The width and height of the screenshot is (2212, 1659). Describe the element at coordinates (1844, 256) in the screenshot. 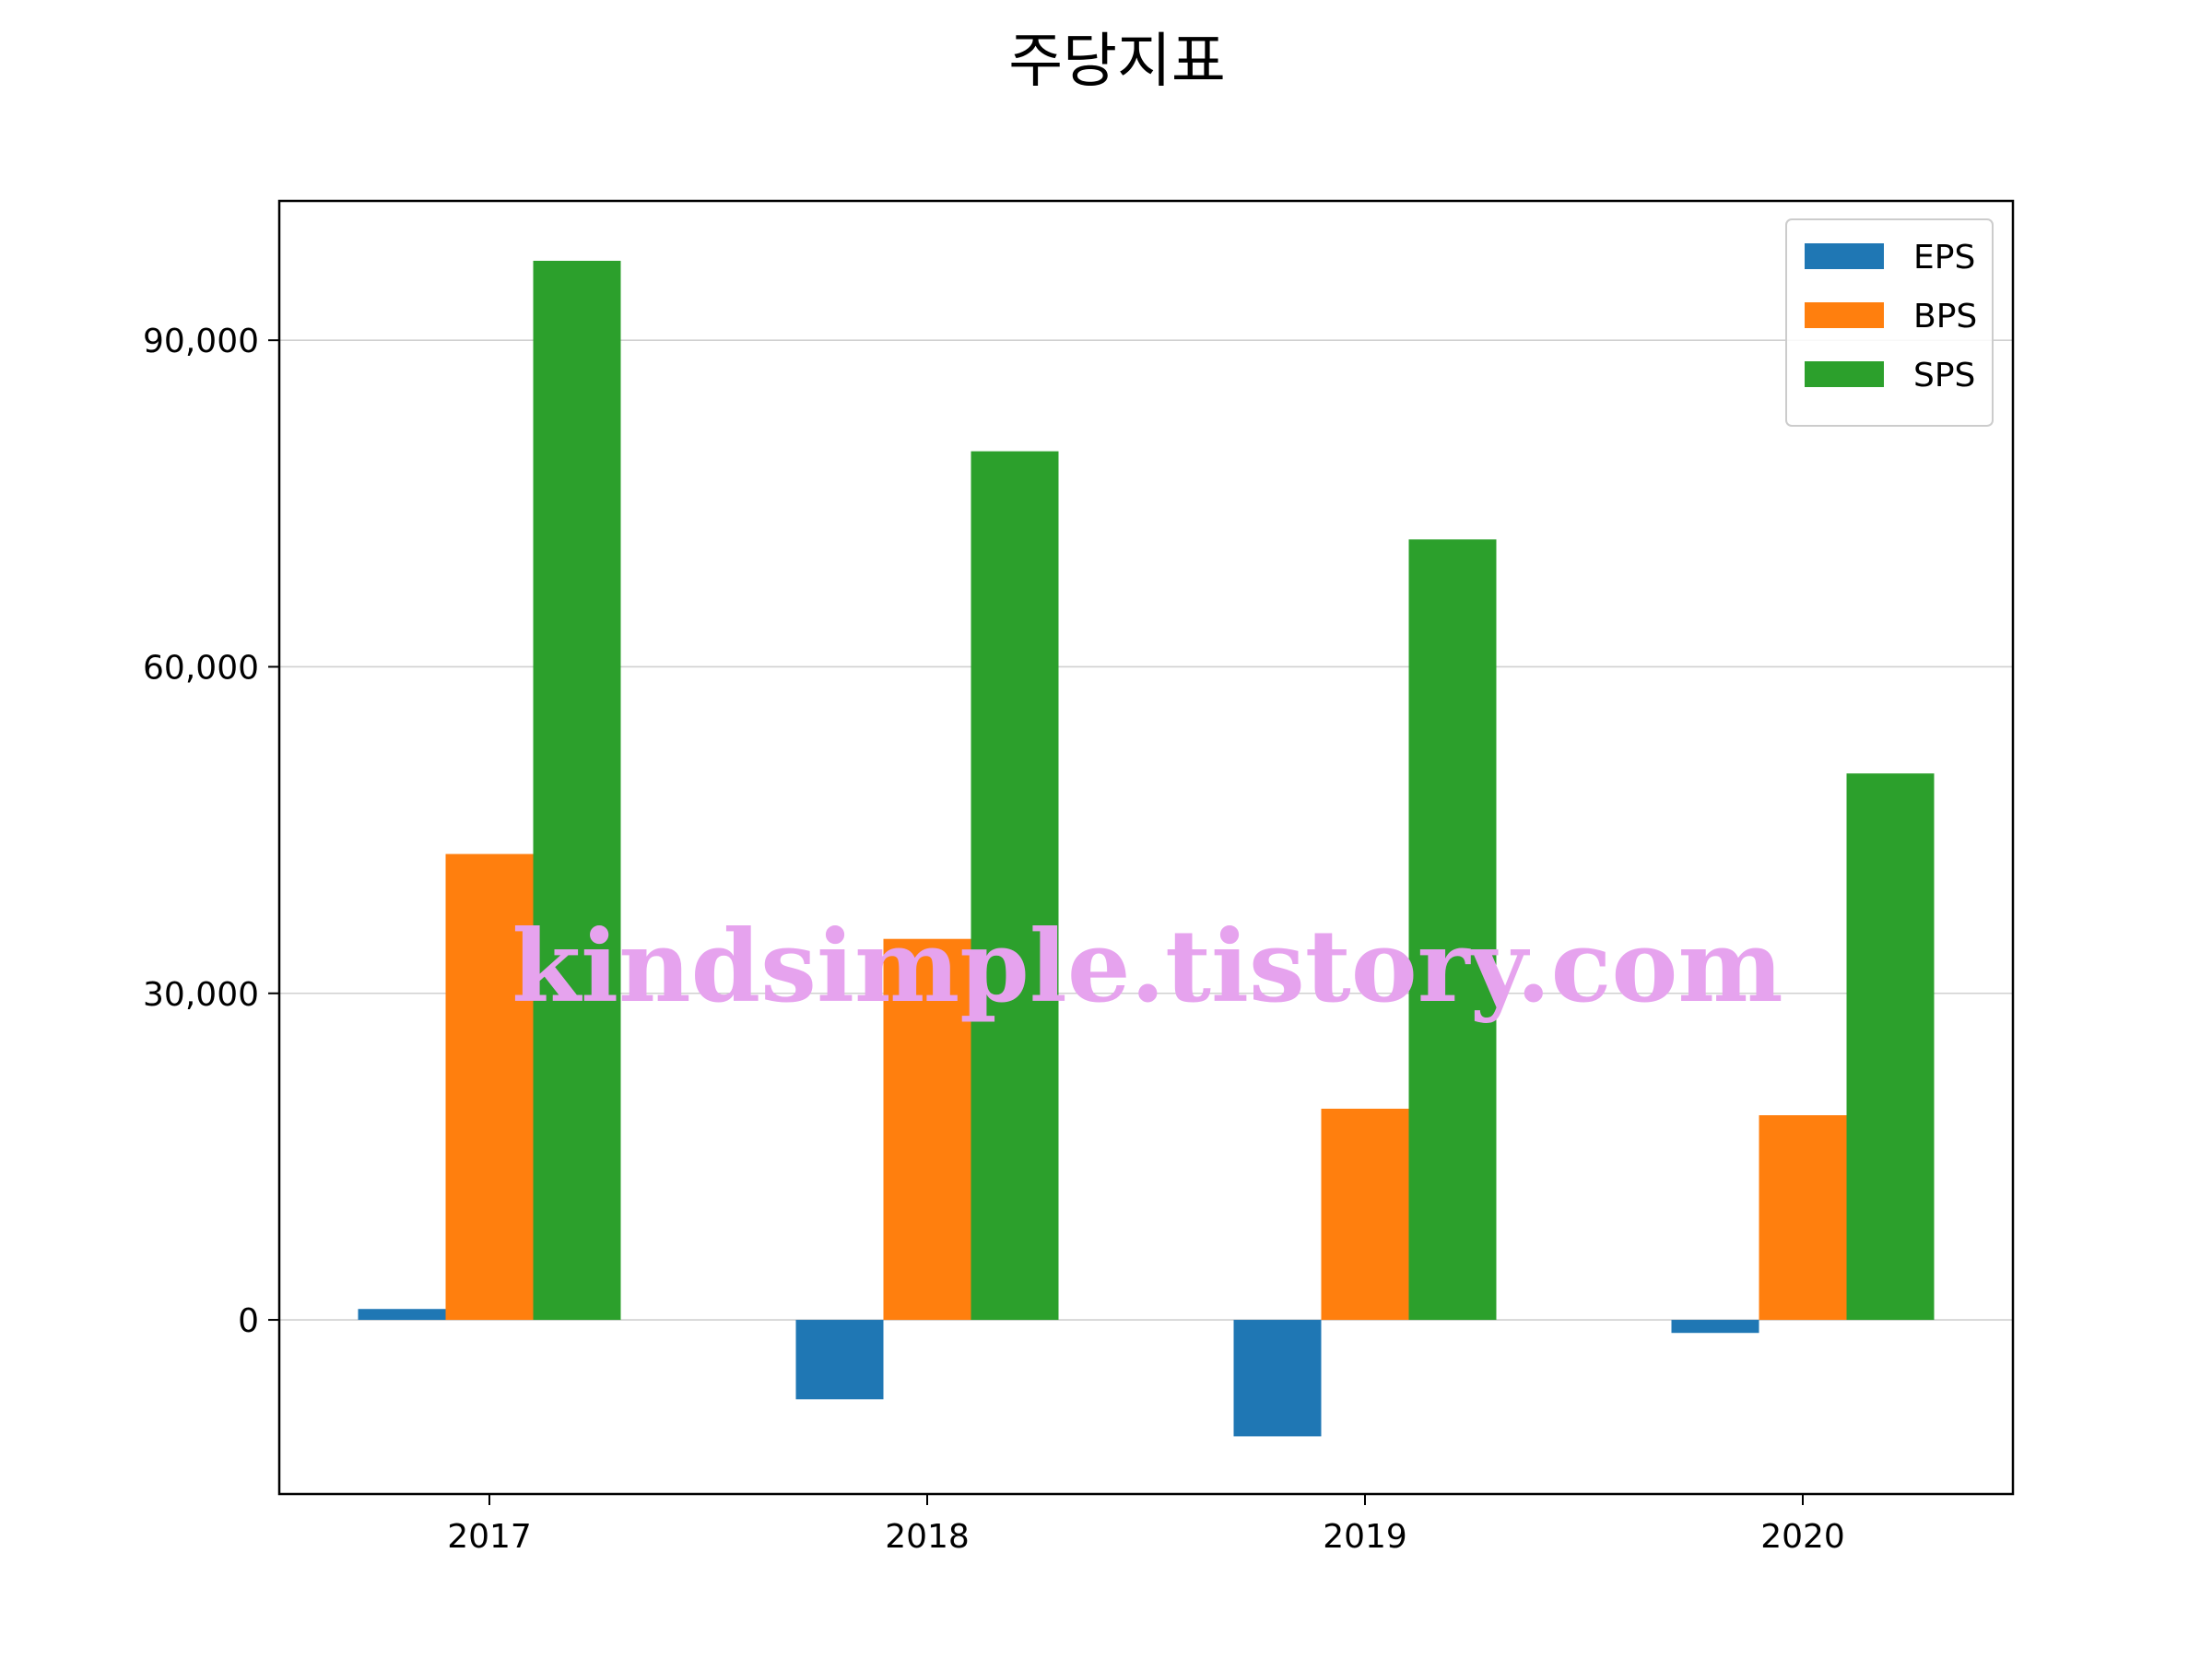

I see `legend-swatch-eps` at that location.